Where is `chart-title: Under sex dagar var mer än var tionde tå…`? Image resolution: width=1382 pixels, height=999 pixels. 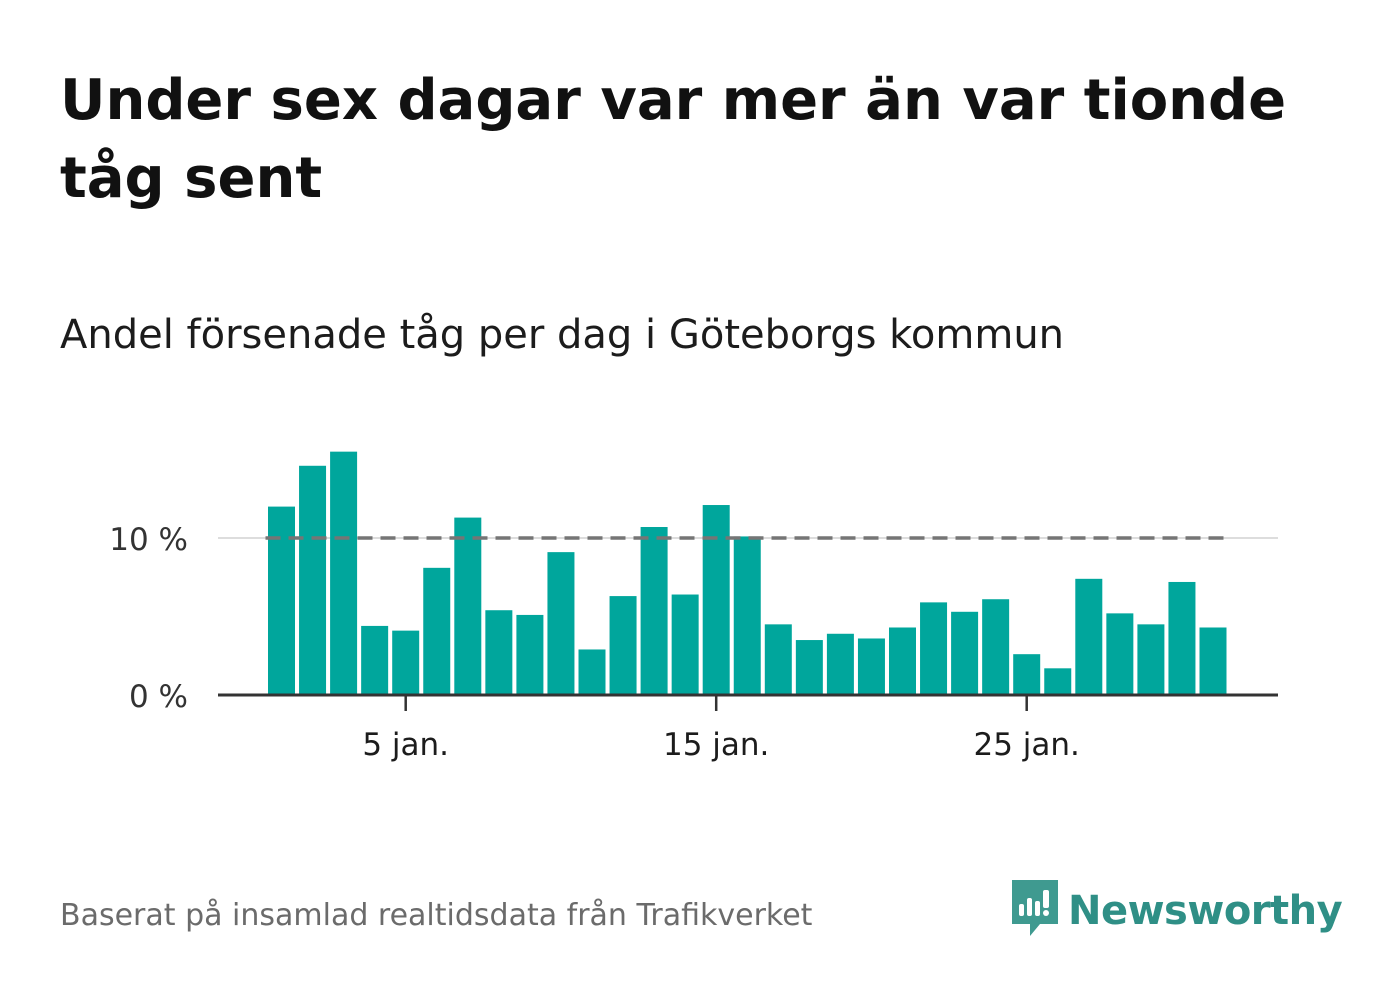
chart-title: Under sex dagar var mer än var tionde tå… is located at coordinates (673, 139).